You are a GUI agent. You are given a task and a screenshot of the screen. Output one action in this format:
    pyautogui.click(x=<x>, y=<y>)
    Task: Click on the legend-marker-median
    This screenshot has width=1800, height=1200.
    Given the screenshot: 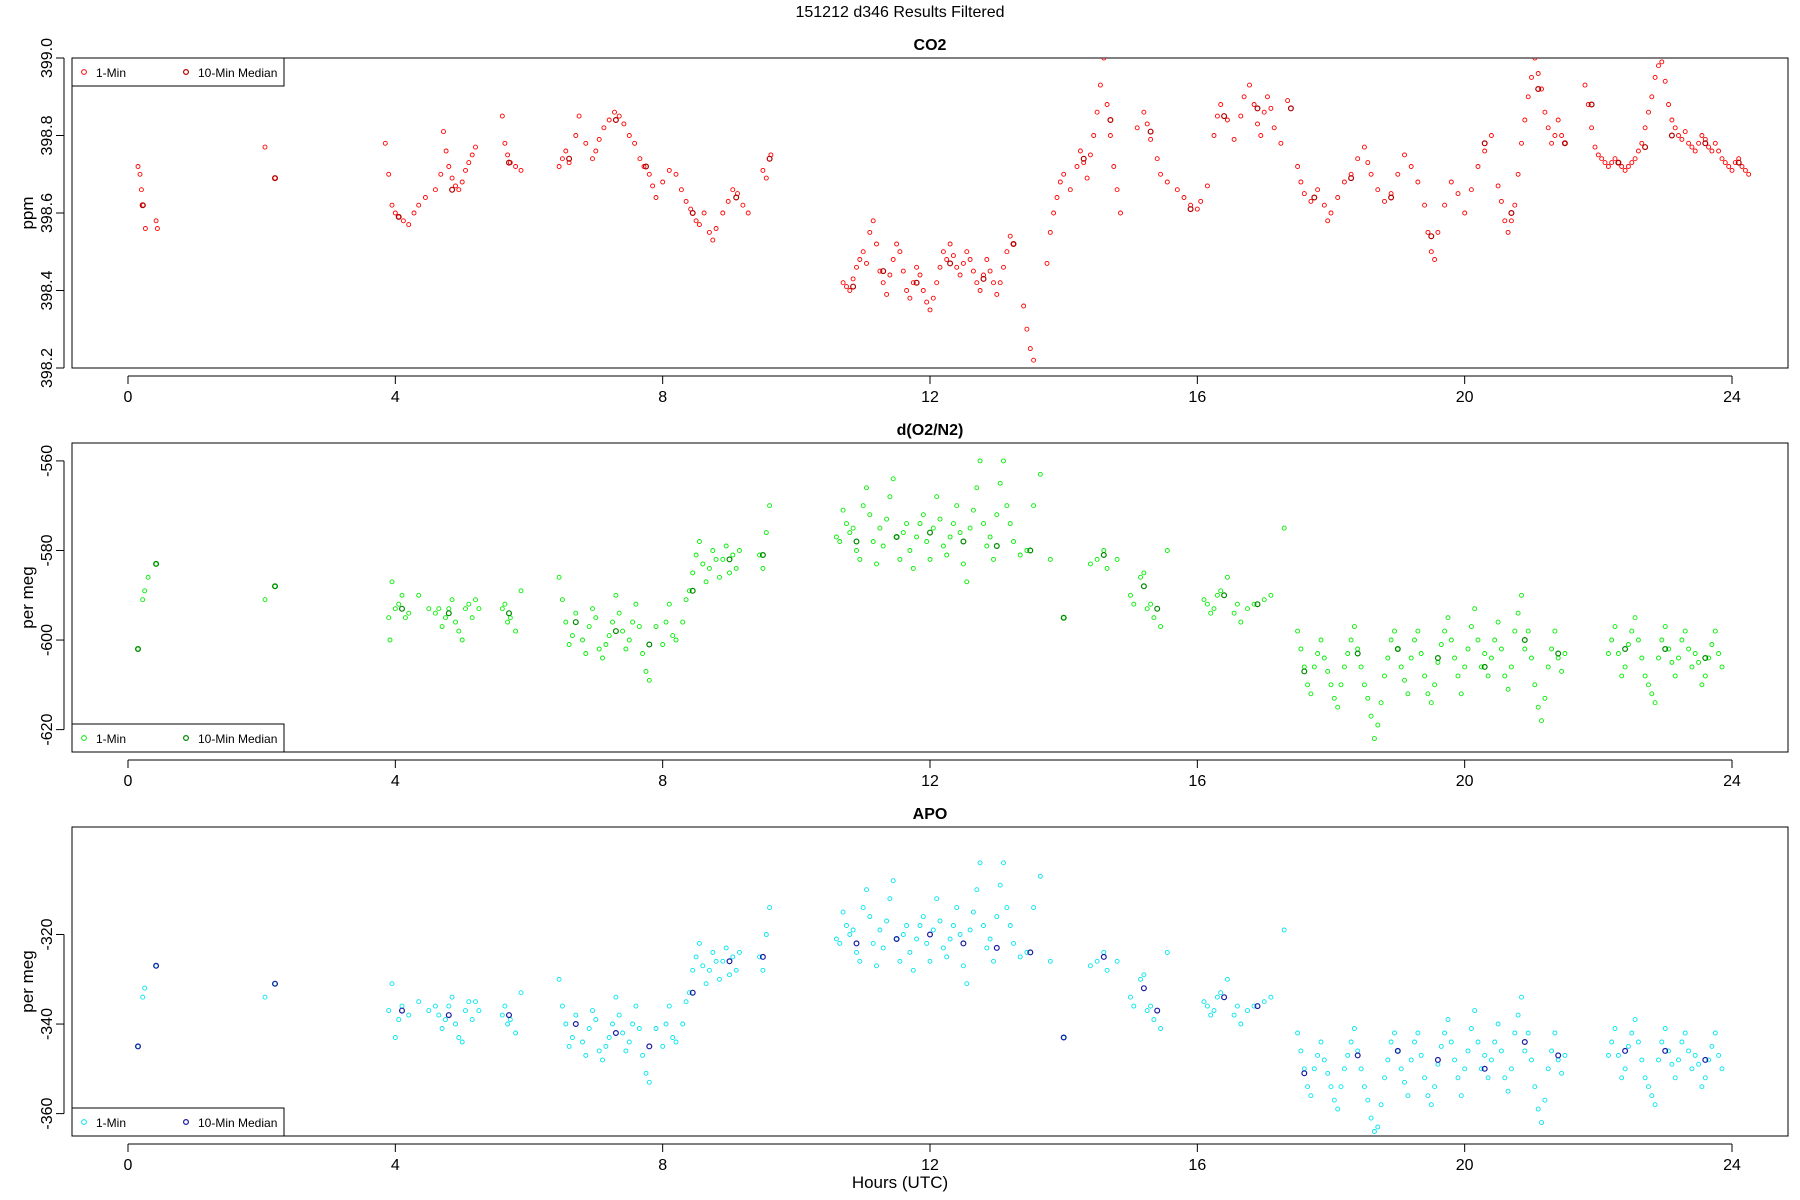 What is the action you would take?
    pyautogui.click(x=186, y=737)
    